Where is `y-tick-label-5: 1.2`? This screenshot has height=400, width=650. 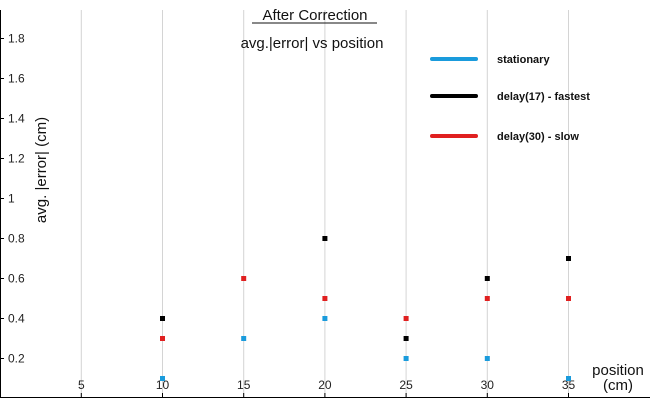 y-tick-label-5: 1.2 is located at coordinates (16, 159).